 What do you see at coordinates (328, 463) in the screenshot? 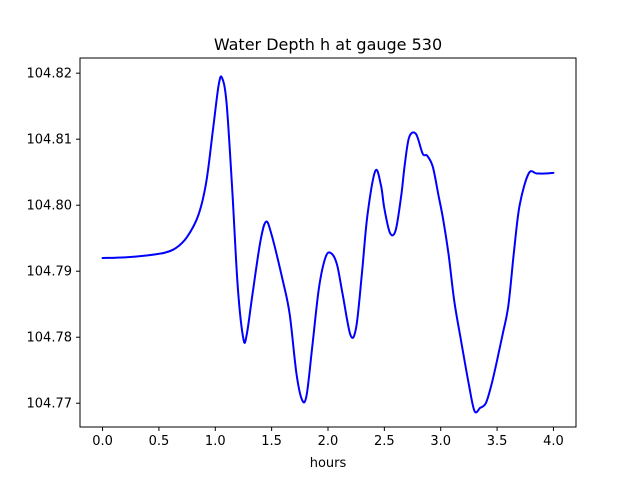
I see `x-axis-label: hours` at bounding box center [328, 463].